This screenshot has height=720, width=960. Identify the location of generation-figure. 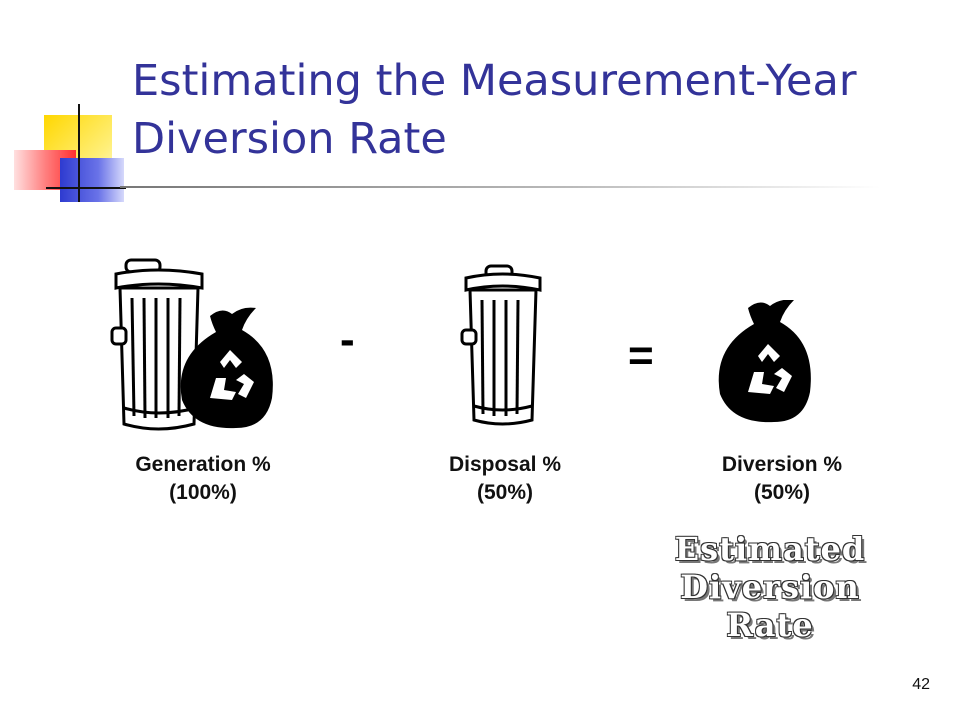
(191, 344).